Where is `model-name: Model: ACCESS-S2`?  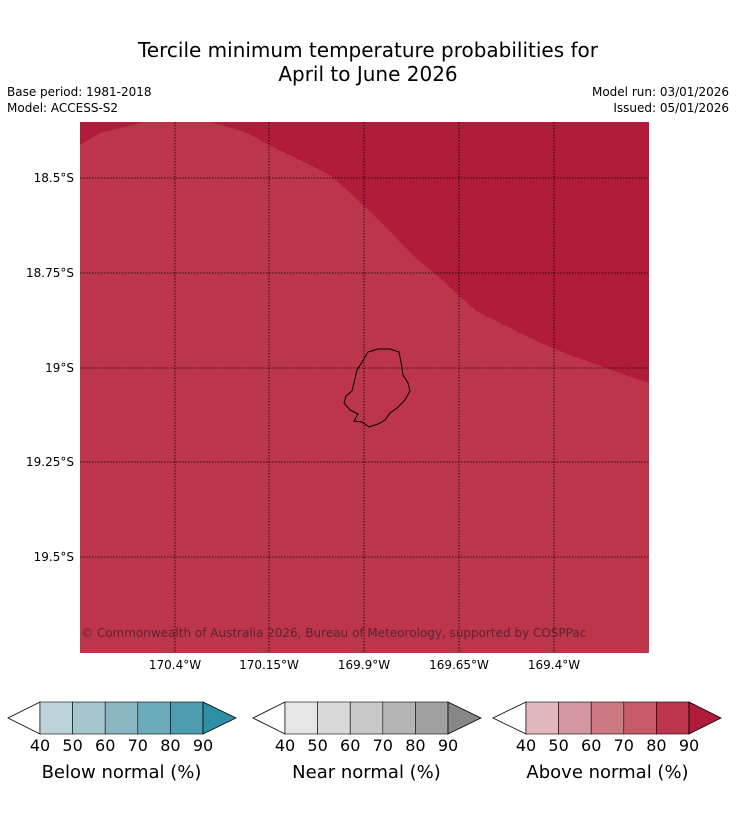 model-name: Model: ACCESS-S2 is located at coordinates (63, 108).